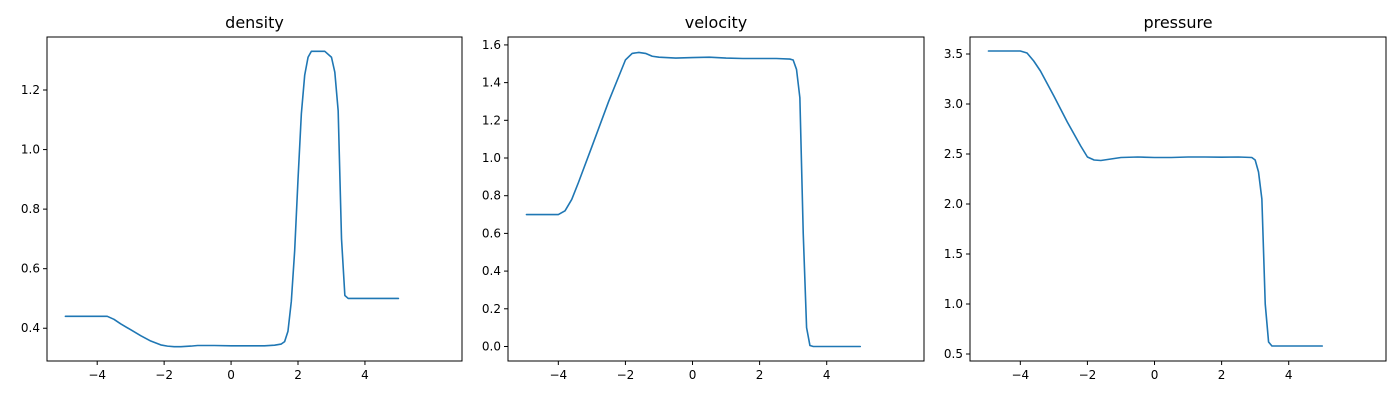 This screenshot has width=1400, height=400. Describe the element at coordinates (491, 233) in the screenshot. I see `velocity-y-tick-label: 0.6` at that location.